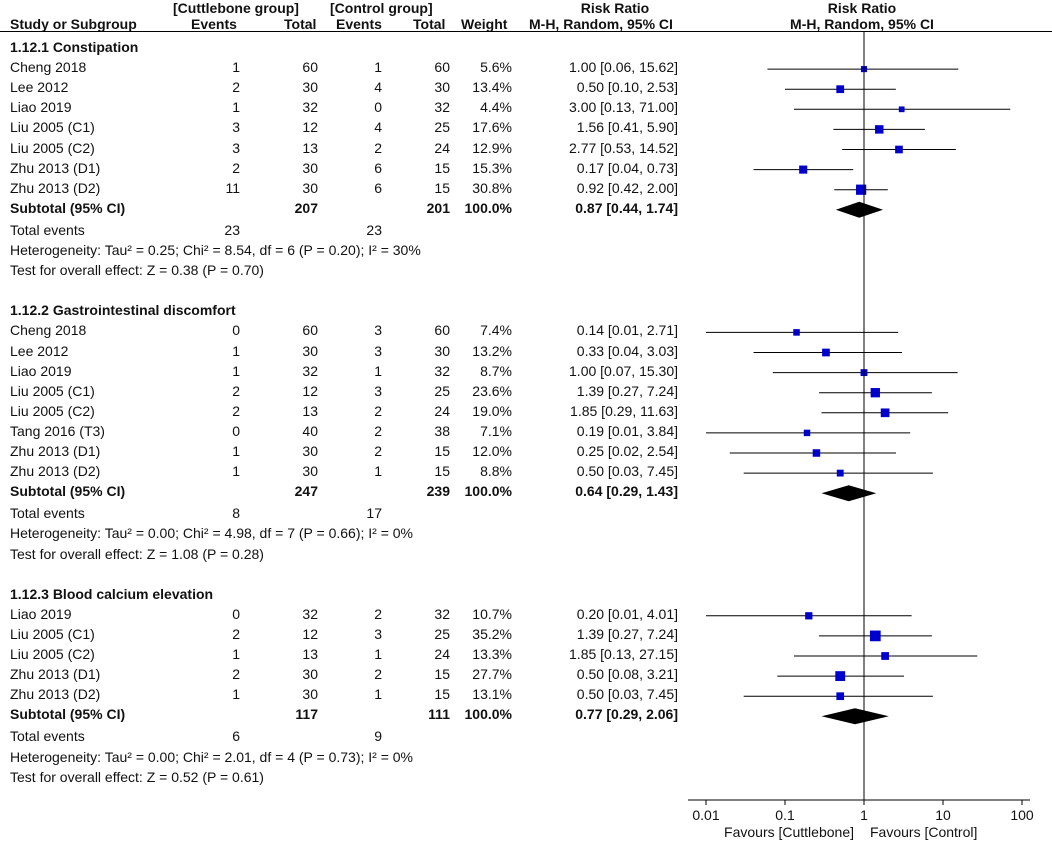  What do you see at coordinates (816, 453) in the screenshot?
I see `study-row-2-7-point-estimate` at bounding box center [816, 453].